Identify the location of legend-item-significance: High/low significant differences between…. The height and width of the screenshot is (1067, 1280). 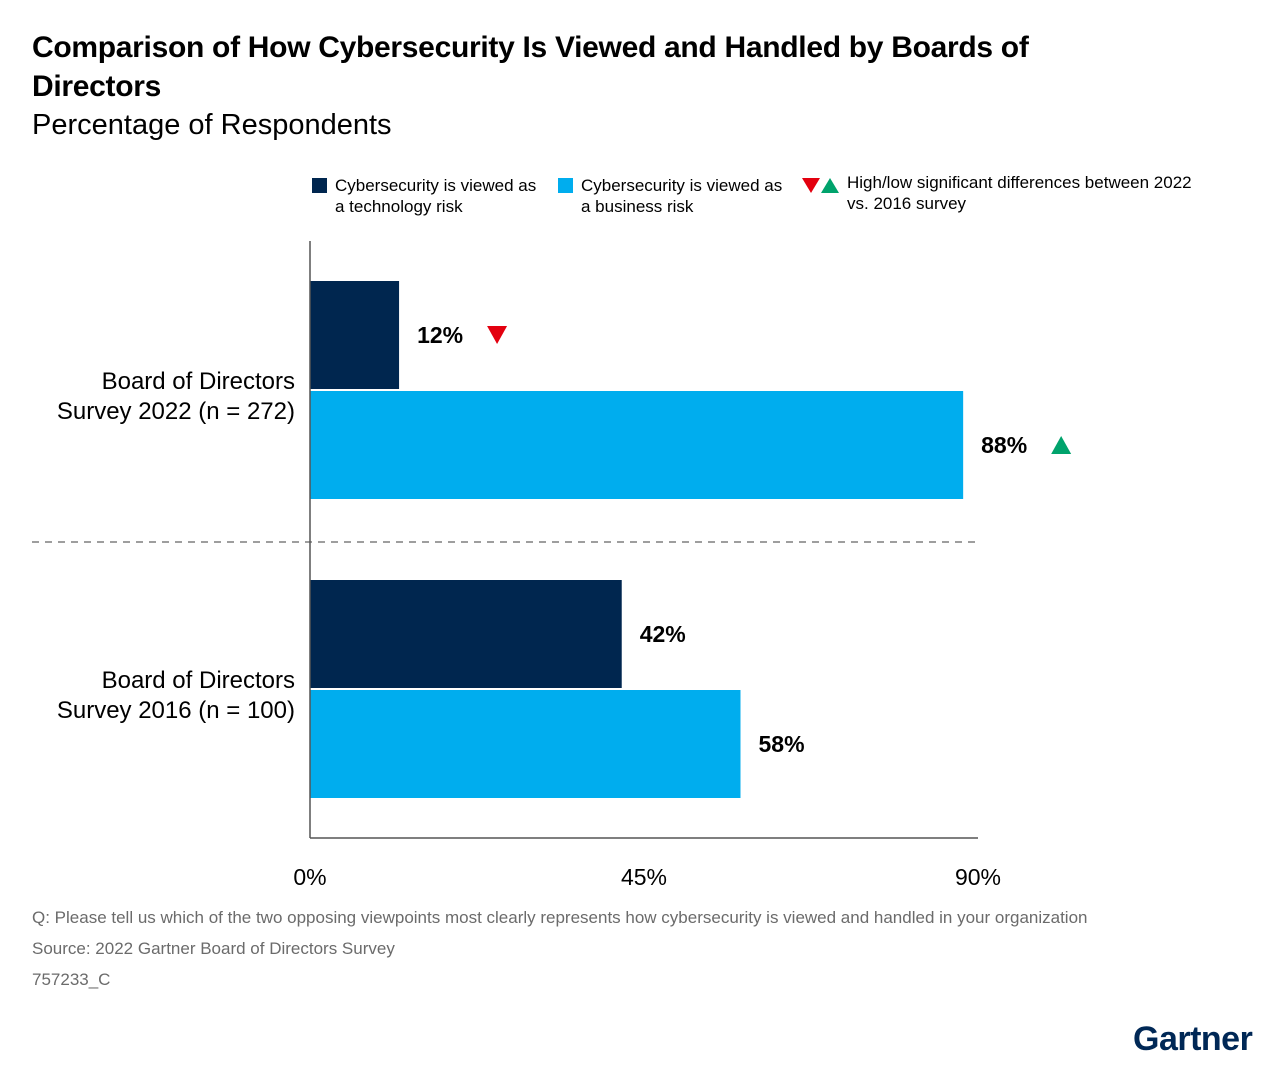
(1002, 193).